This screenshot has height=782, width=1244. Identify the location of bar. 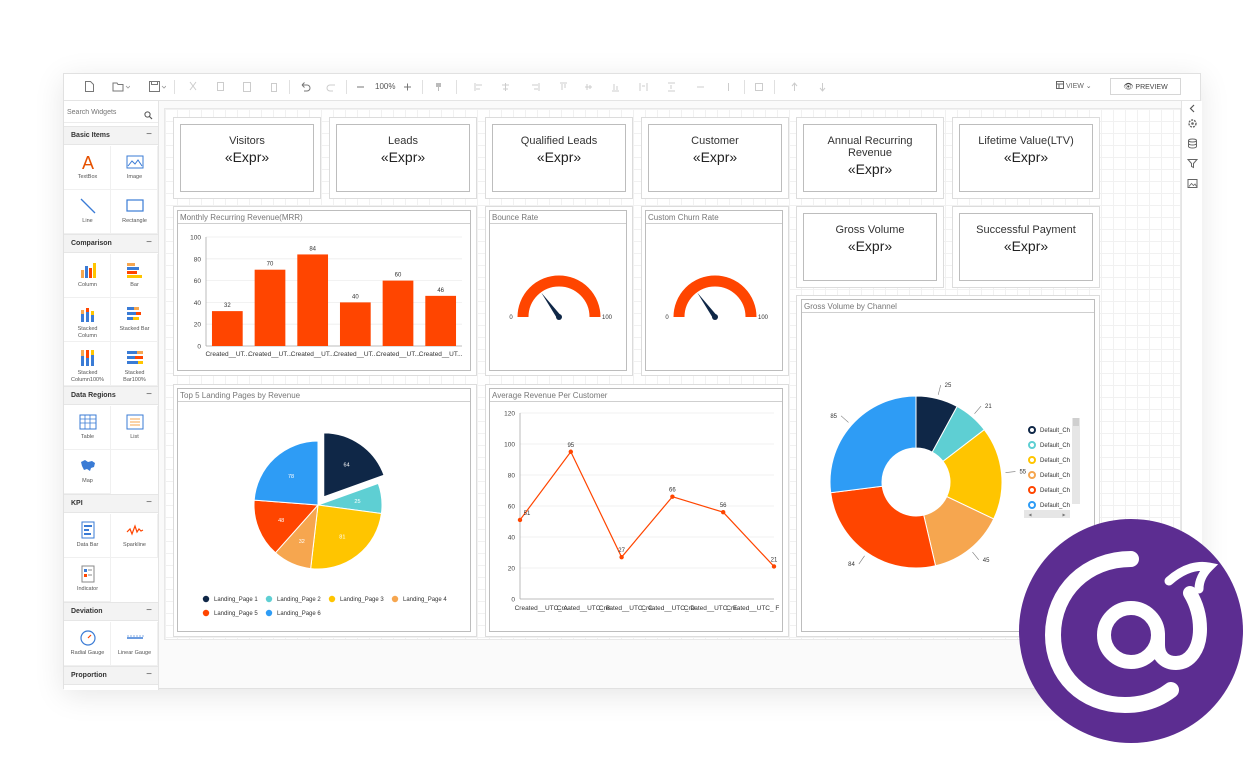
(355, 324).